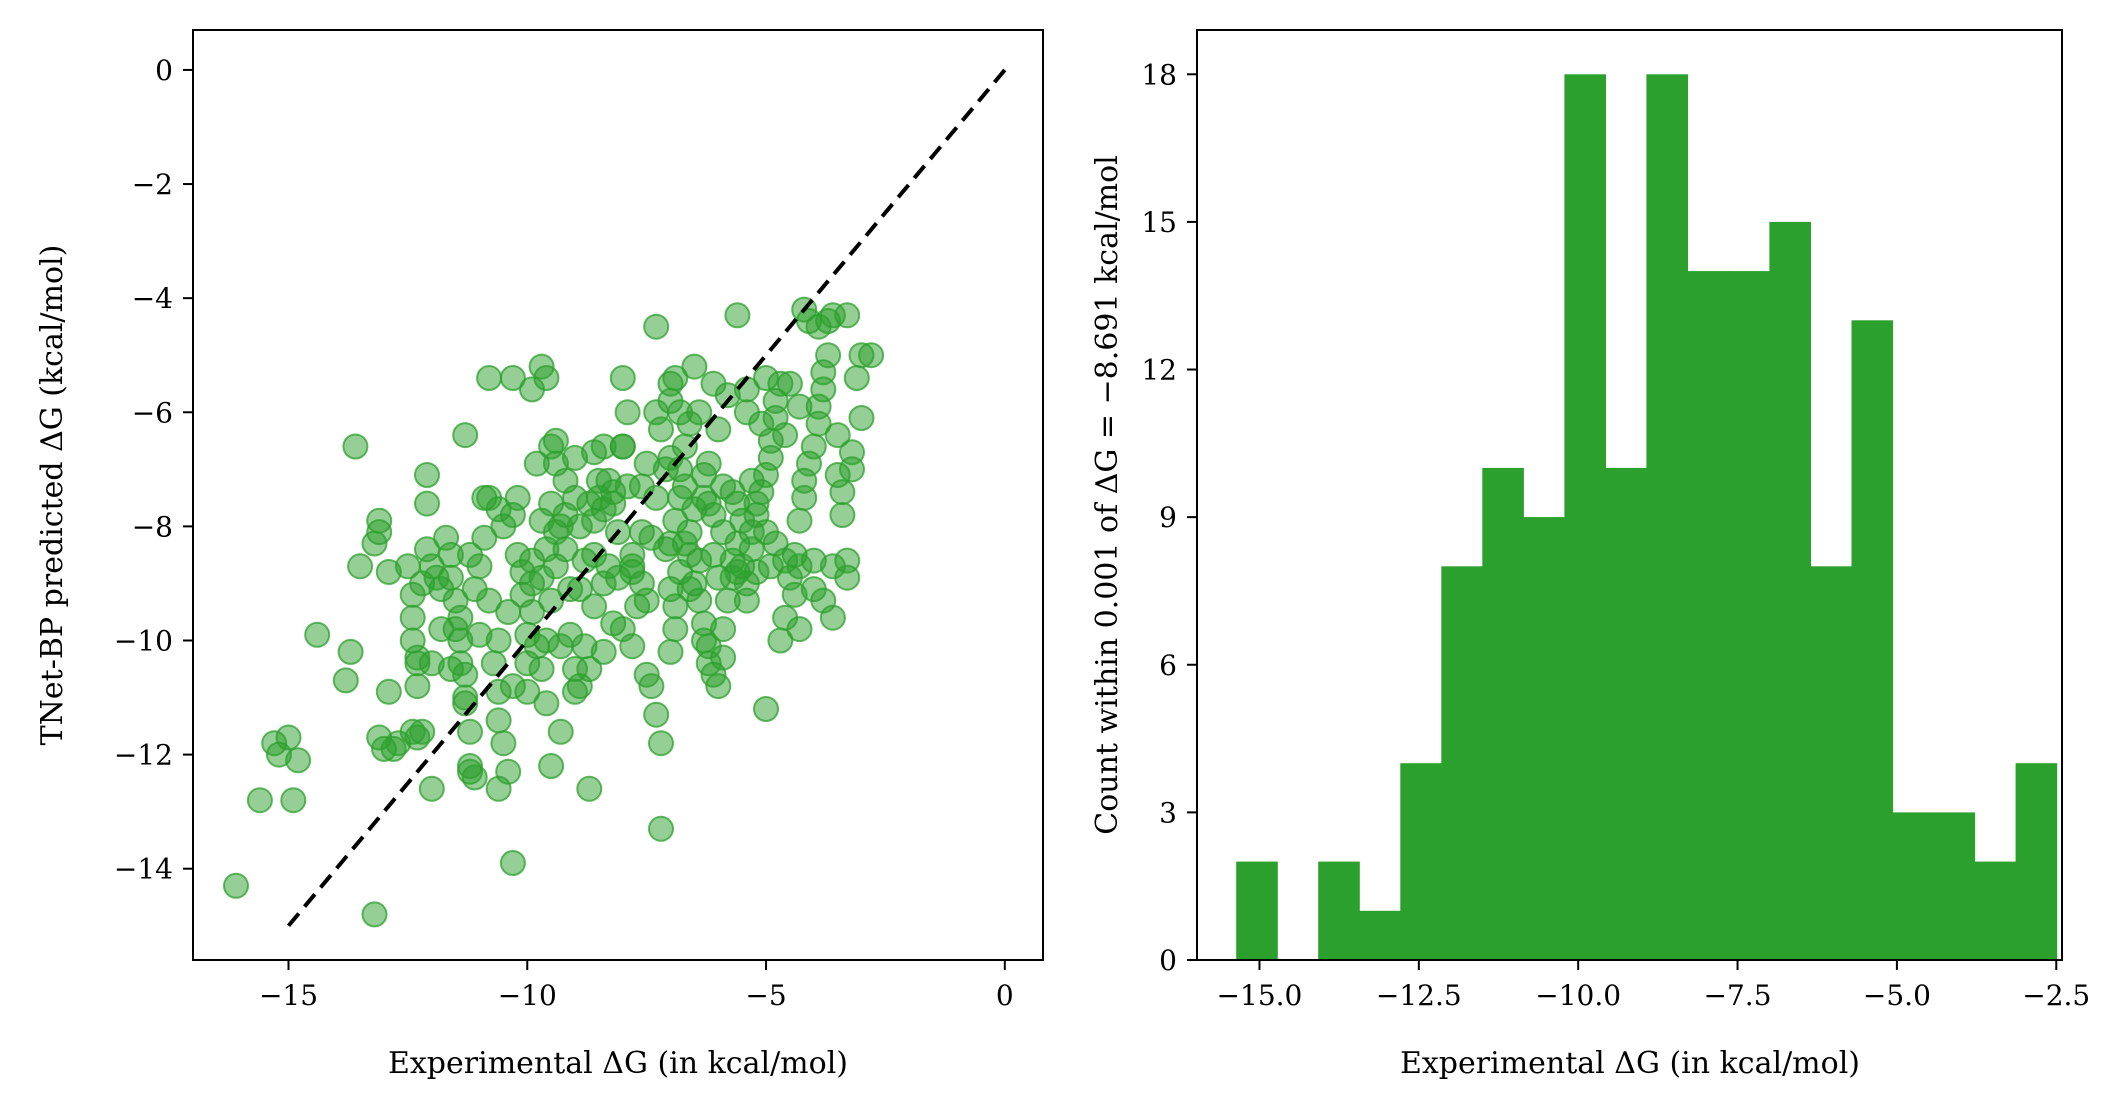  Describe the element at coordinates (1653, 986) in the screenshot. I see `histogram-x-ticks: −15.0 −12.5 −10.0 −7.5 −5.0 −2.5` at that location.